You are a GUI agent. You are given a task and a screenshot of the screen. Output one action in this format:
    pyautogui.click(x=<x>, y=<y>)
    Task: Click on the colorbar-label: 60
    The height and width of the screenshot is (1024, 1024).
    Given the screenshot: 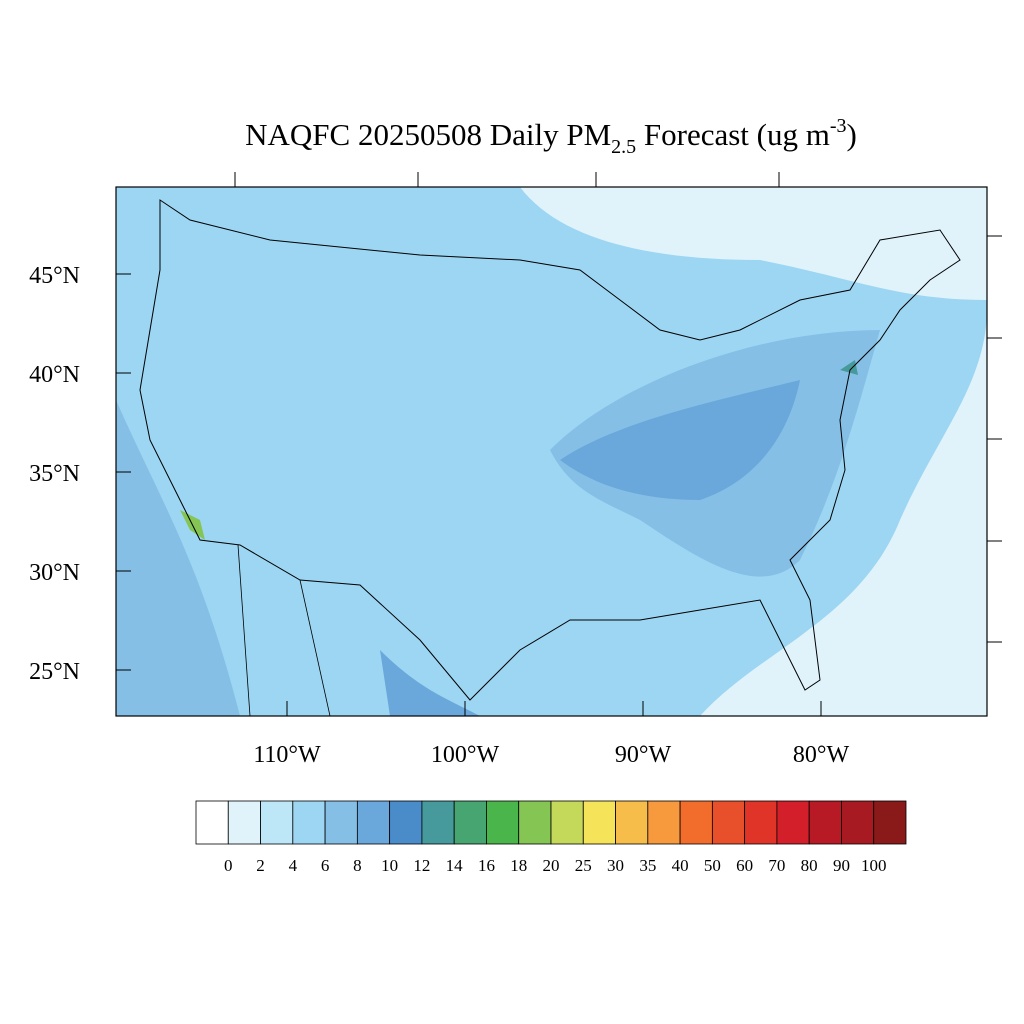 What is the action you would take?
    pyautogui.click(x=744, y=865)
    